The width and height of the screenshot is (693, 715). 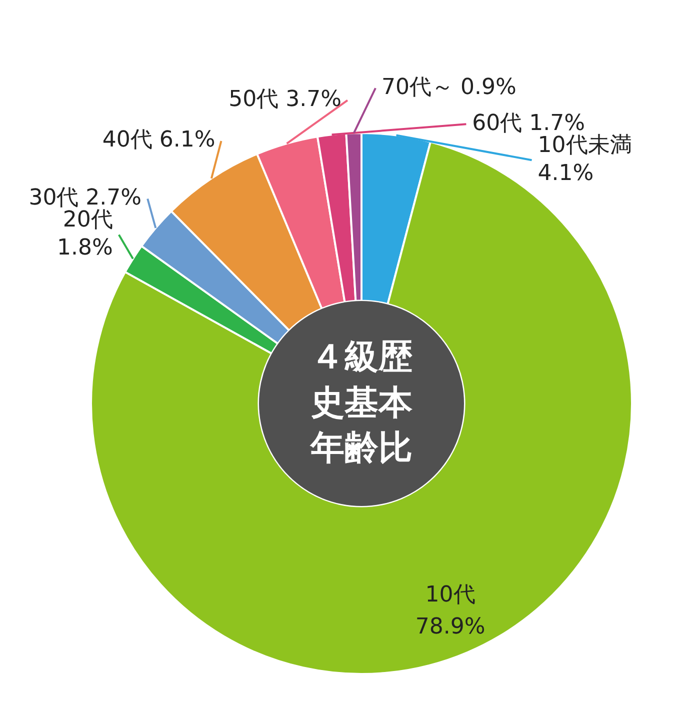 What do you see at coordinates (285, 99) in the screenshot?
I see `slice-label: 50代 3.7%` at bounding box center [285, 99].